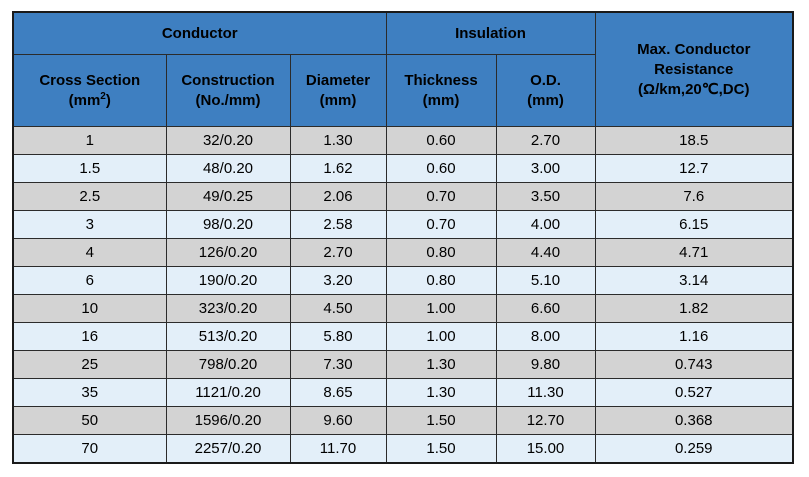 The image size is (809, 477). I want to click on cell-od: 6.60, so click(545, 308).